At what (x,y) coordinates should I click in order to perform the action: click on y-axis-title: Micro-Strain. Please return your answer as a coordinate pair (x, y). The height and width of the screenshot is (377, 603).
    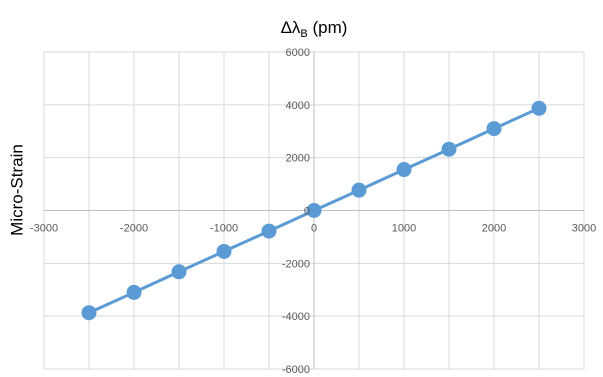
    Looking at the image, I should click on (16, 190).